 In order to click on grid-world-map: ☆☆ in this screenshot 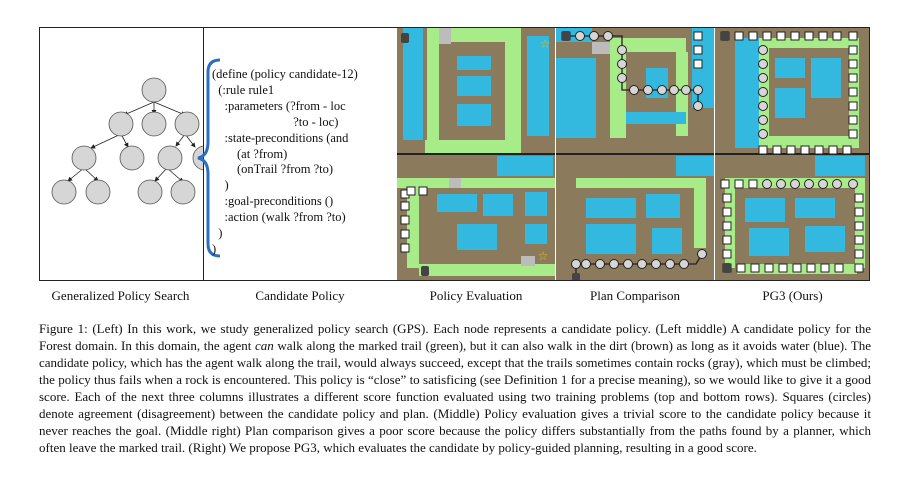, I will do `click(476, 154)`.